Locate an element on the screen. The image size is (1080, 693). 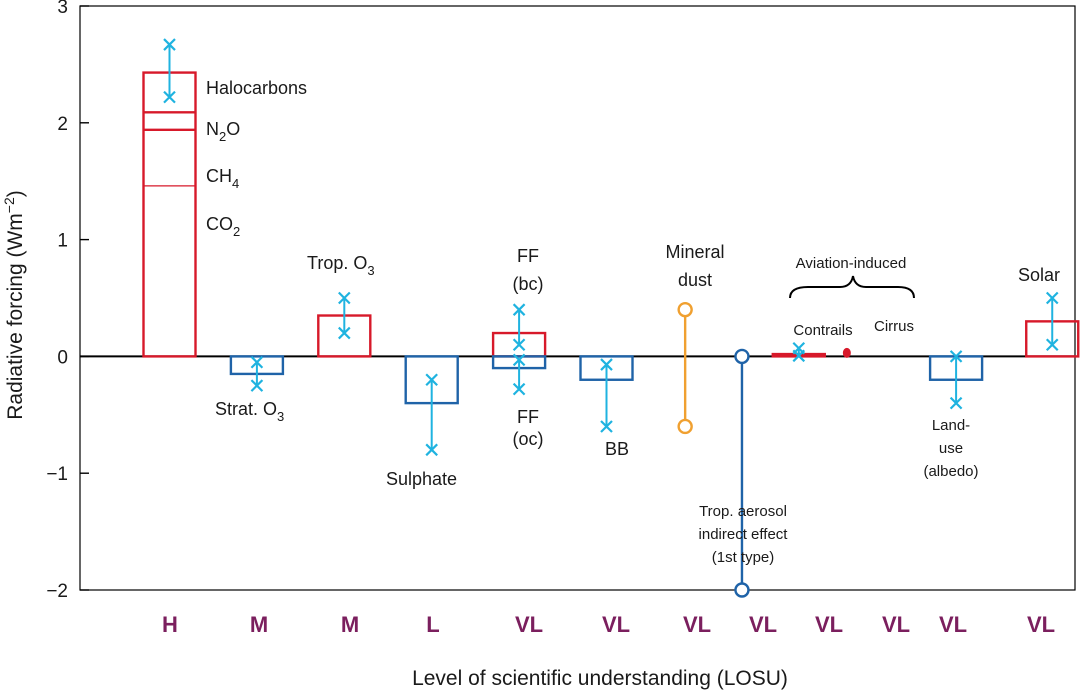
y-axis-title: Radiative forcing (Wm−2) is located at coordinates (14, 305).